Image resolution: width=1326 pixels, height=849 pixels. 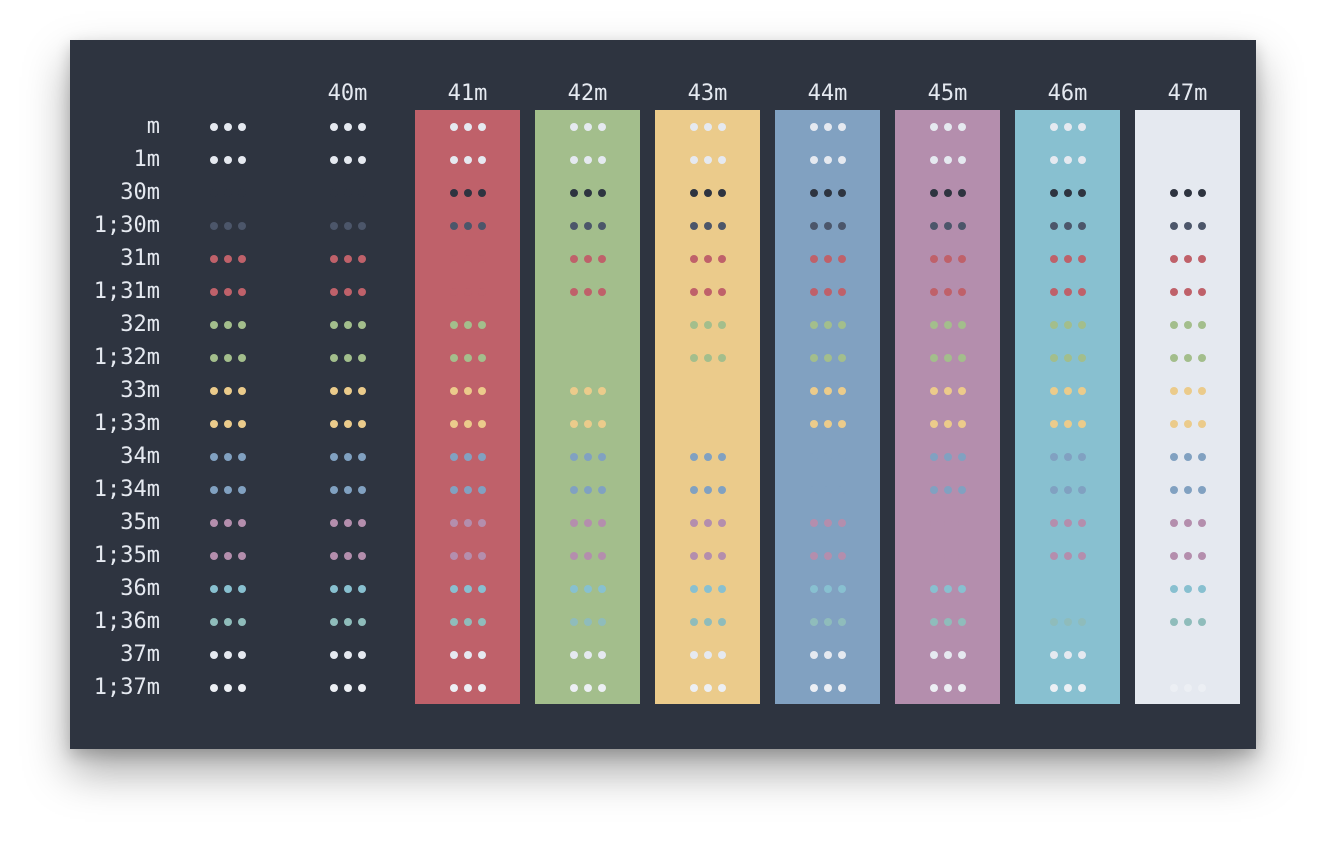 What do you see at coordinates (587, 407) in the screenshot?
I see `bg-column-42m` at bounding box center [587, 407].